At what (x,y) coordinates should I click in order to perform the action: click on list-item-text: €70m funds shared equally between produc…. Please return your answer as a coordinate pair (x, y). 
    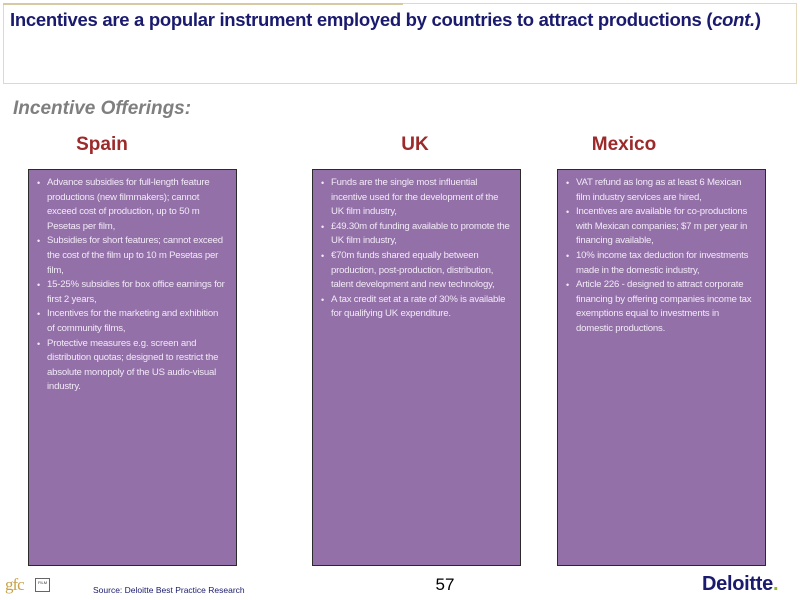
    Looking at the image, I should click on (413, 270).